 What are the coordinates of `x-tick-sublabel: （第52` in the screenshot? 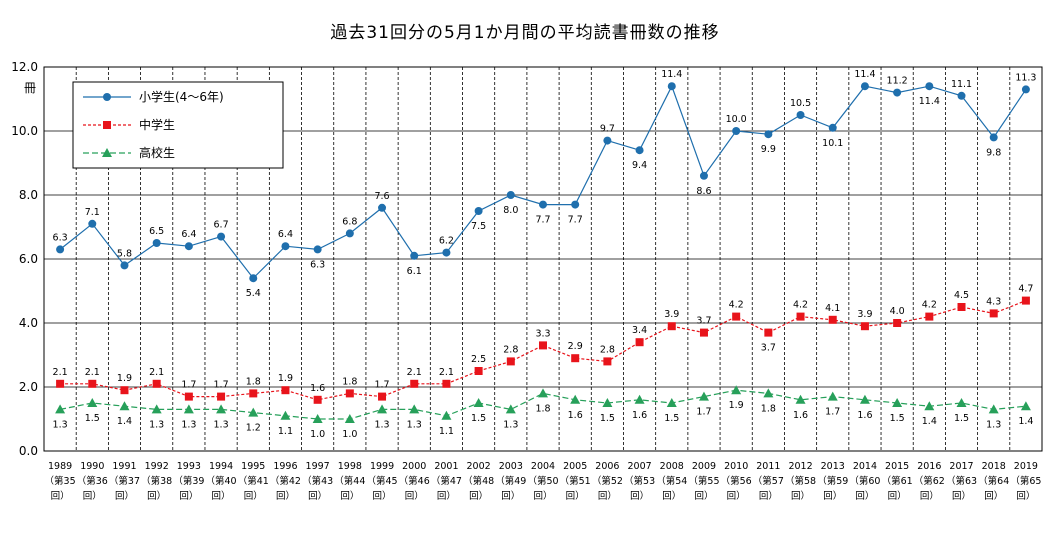 It's located at (607, 481).